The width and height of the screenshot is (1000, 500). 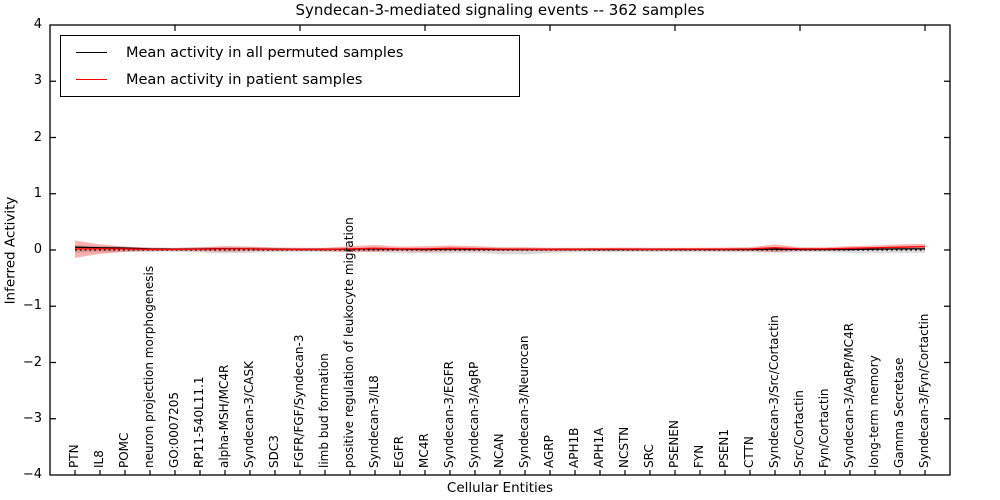 I want to click on x-tick-label: AGRP, so click(x=549, y=451).